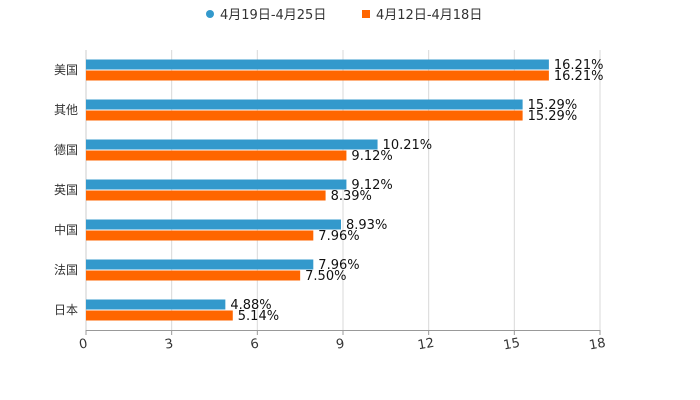  Describe the element at coordinates (254, 344) in the screenshot. I see `x-tick-label: 6` at that location.